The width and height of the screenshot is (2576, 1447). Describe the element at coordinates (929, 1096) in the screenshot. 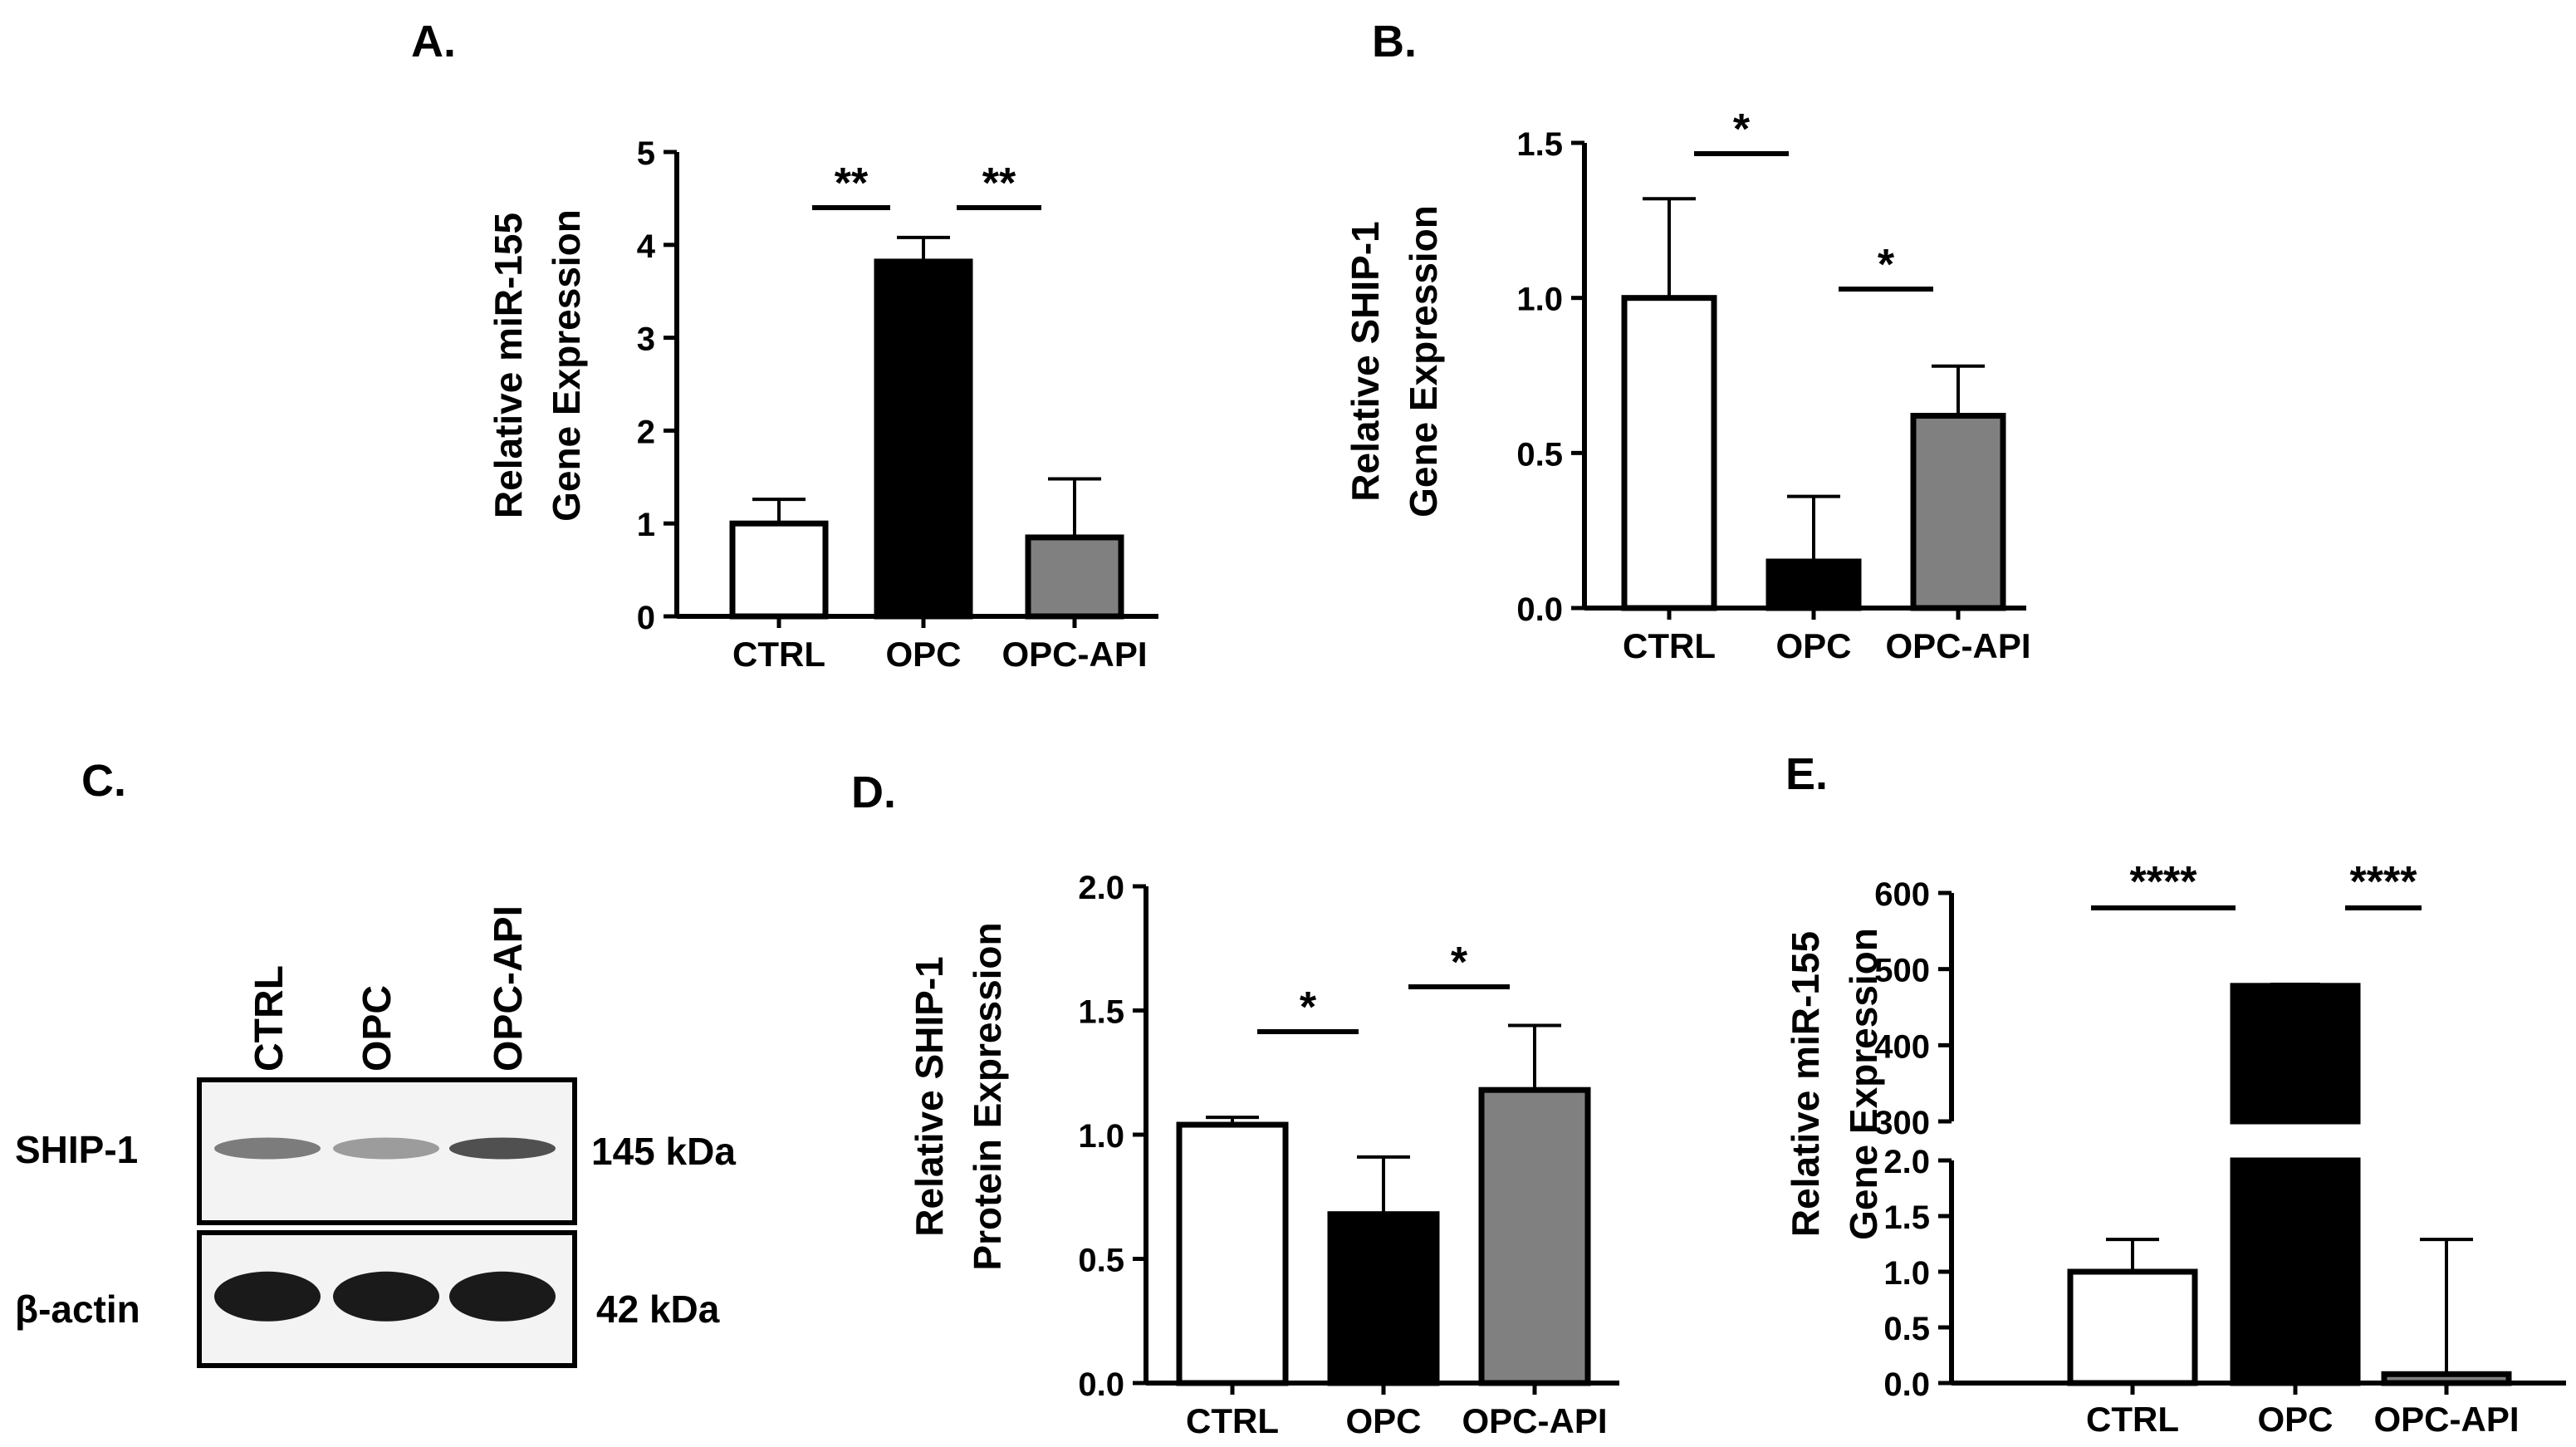

I see `chart-d-ylabel-line1: Relative SHIP-1` at that location.